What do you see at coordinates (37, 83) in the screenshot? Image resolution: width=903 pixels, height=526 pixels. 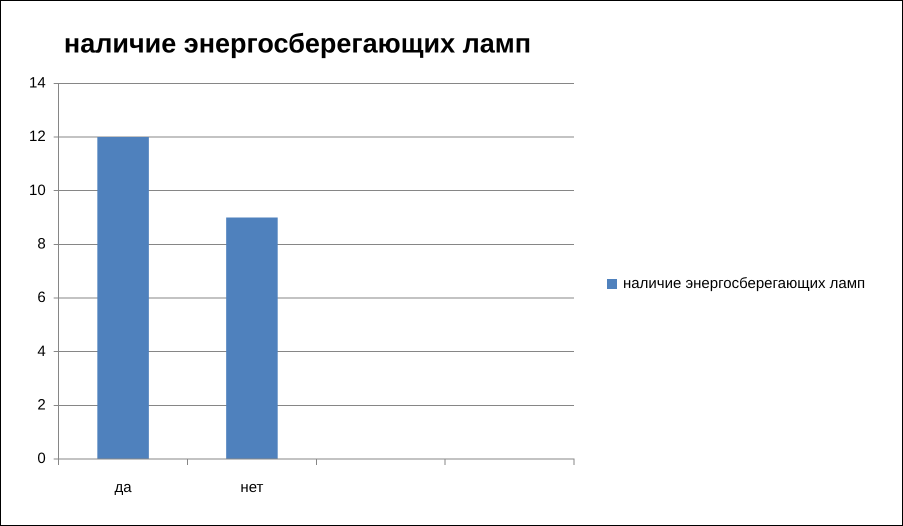 I see `y-tick-label: 14` at bounding box center [37, 83].